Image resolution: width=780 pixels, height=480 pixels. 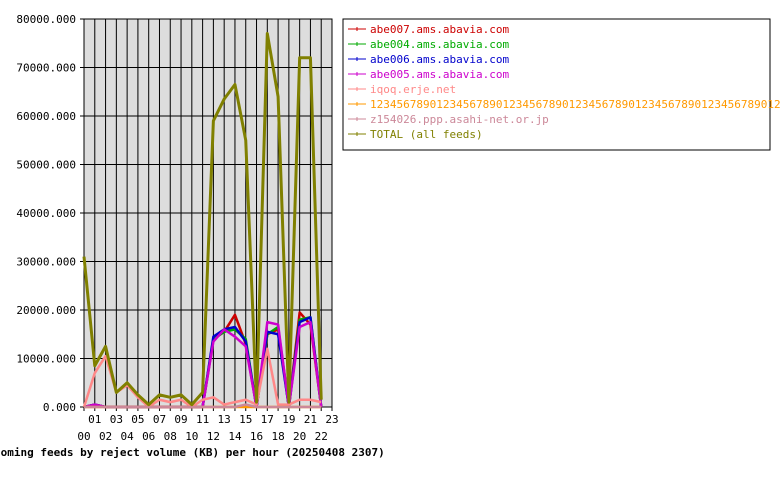 What do you see at coordinates (46, 165) in the screenshot?
I see `y-tick-label: 50000.000` at bounding box center [46, 165].